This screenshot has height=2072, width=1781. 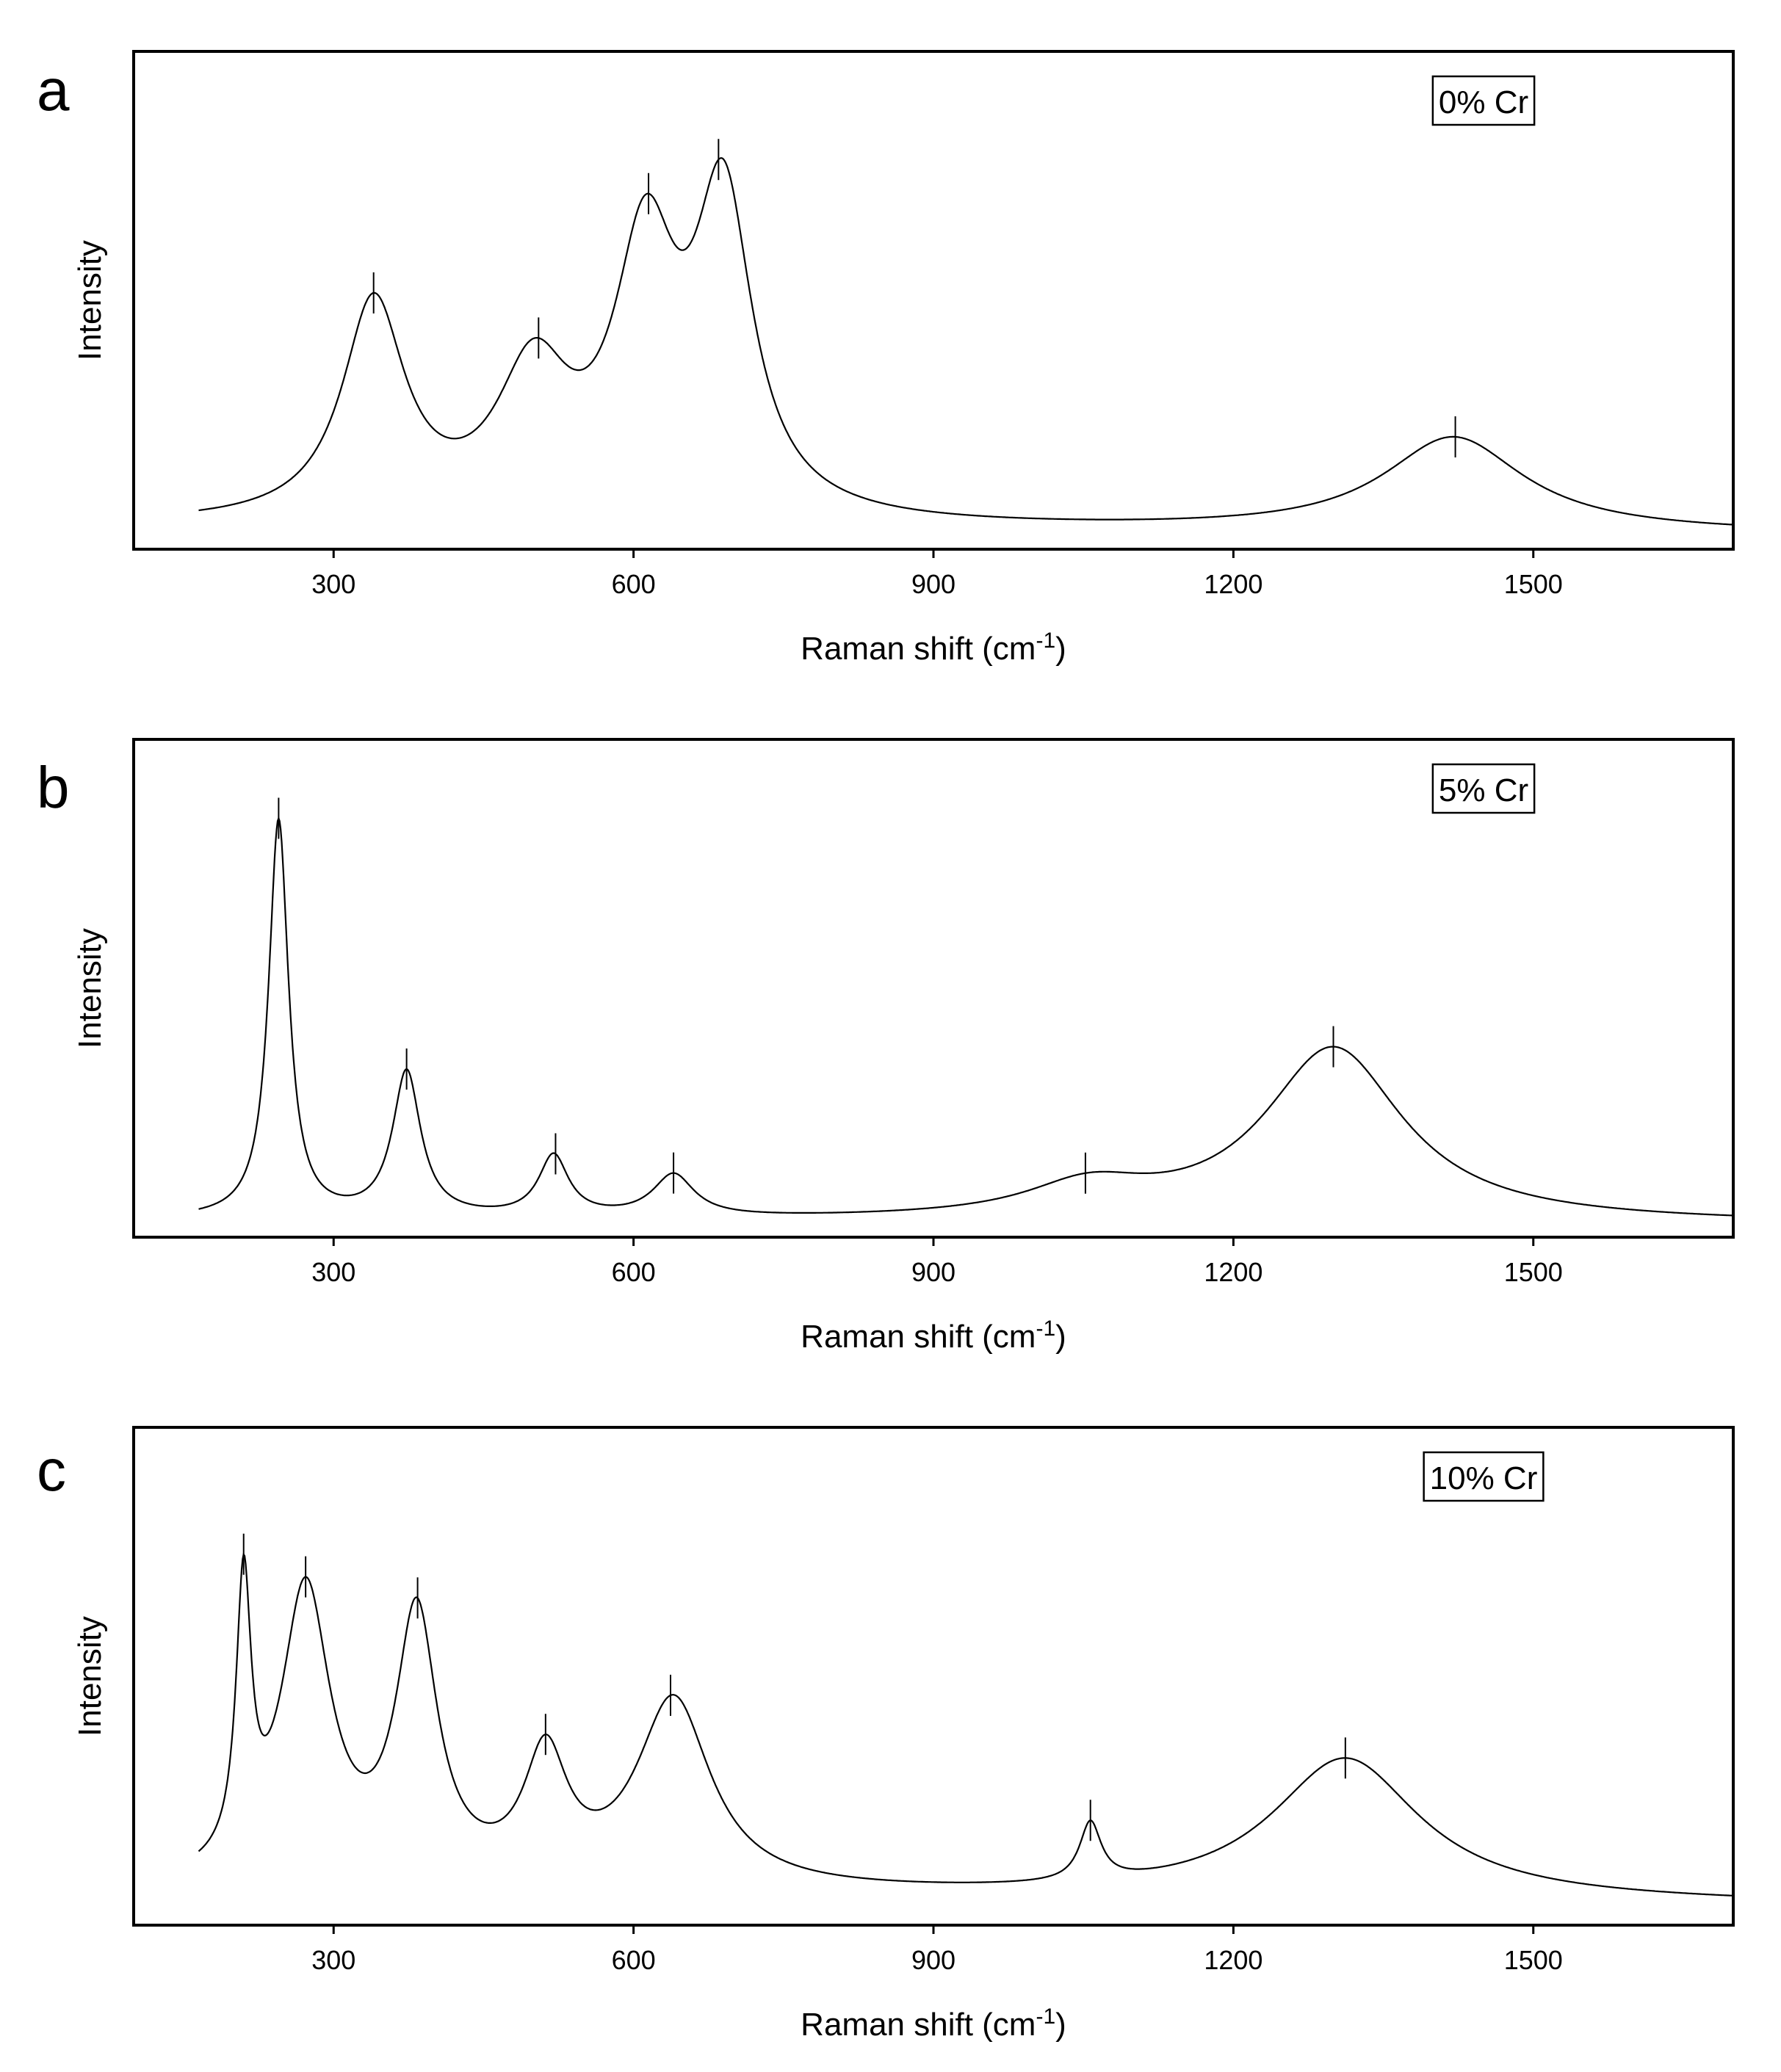 What do you see at coordinates (53, 90) in the screenshot?
I see `panel-letter: a` at bounding box center [53, 90].